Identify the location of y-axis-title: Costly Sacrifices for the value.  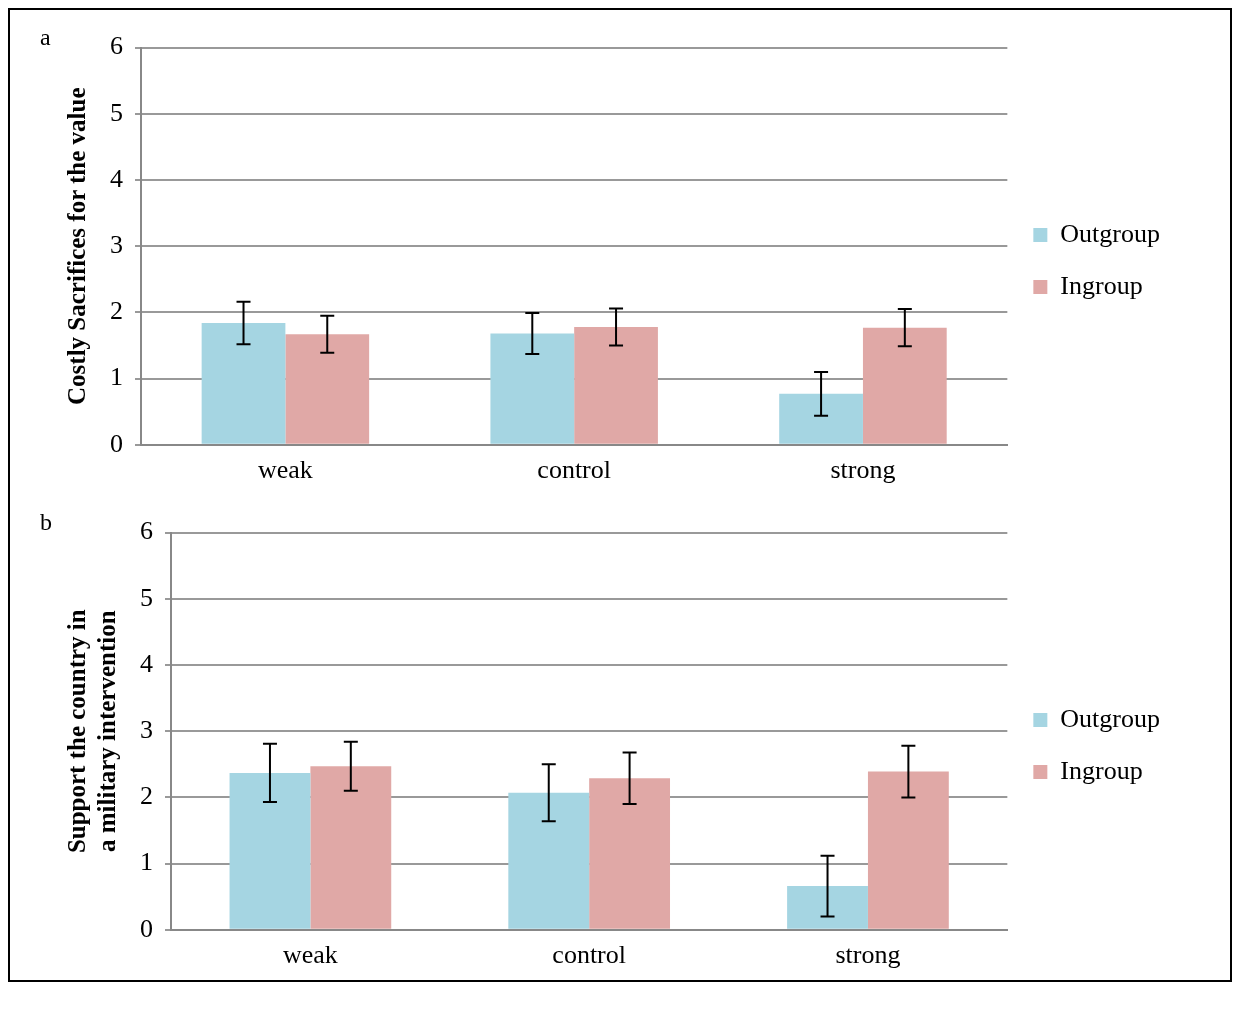
(77, 246).